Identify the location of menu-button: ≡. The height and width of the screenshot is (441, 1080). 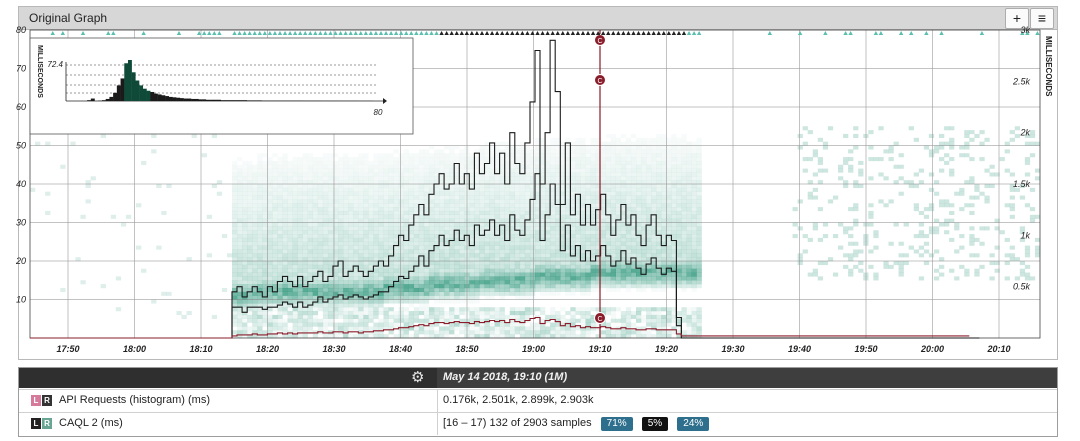
(1042, 18).